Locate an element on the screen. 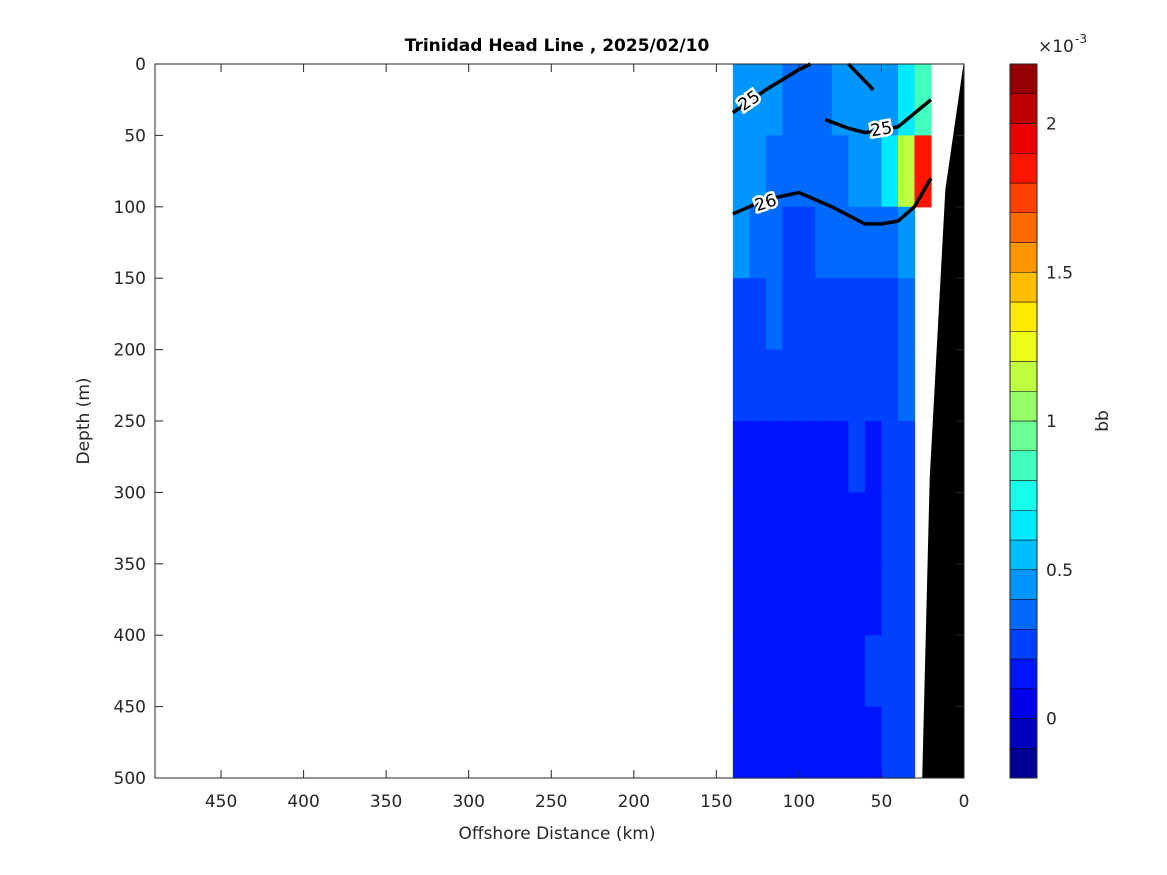 The width and height of the screenshot is (1167, 875). y-tick-label: 500 is located at coordinates (130, 779).